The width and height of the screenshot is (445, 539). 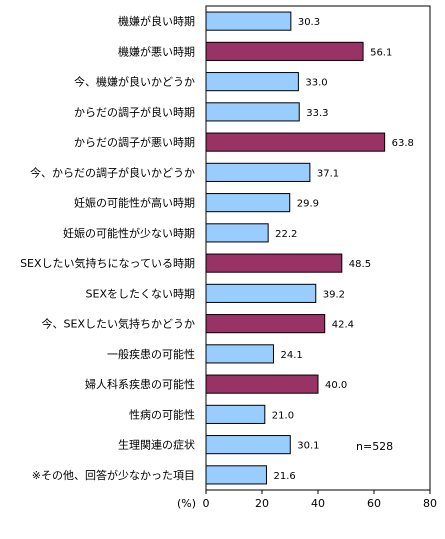 I want to click on category-label: 妊娠の可能性が少ない時期, so click(x=129, y=233).